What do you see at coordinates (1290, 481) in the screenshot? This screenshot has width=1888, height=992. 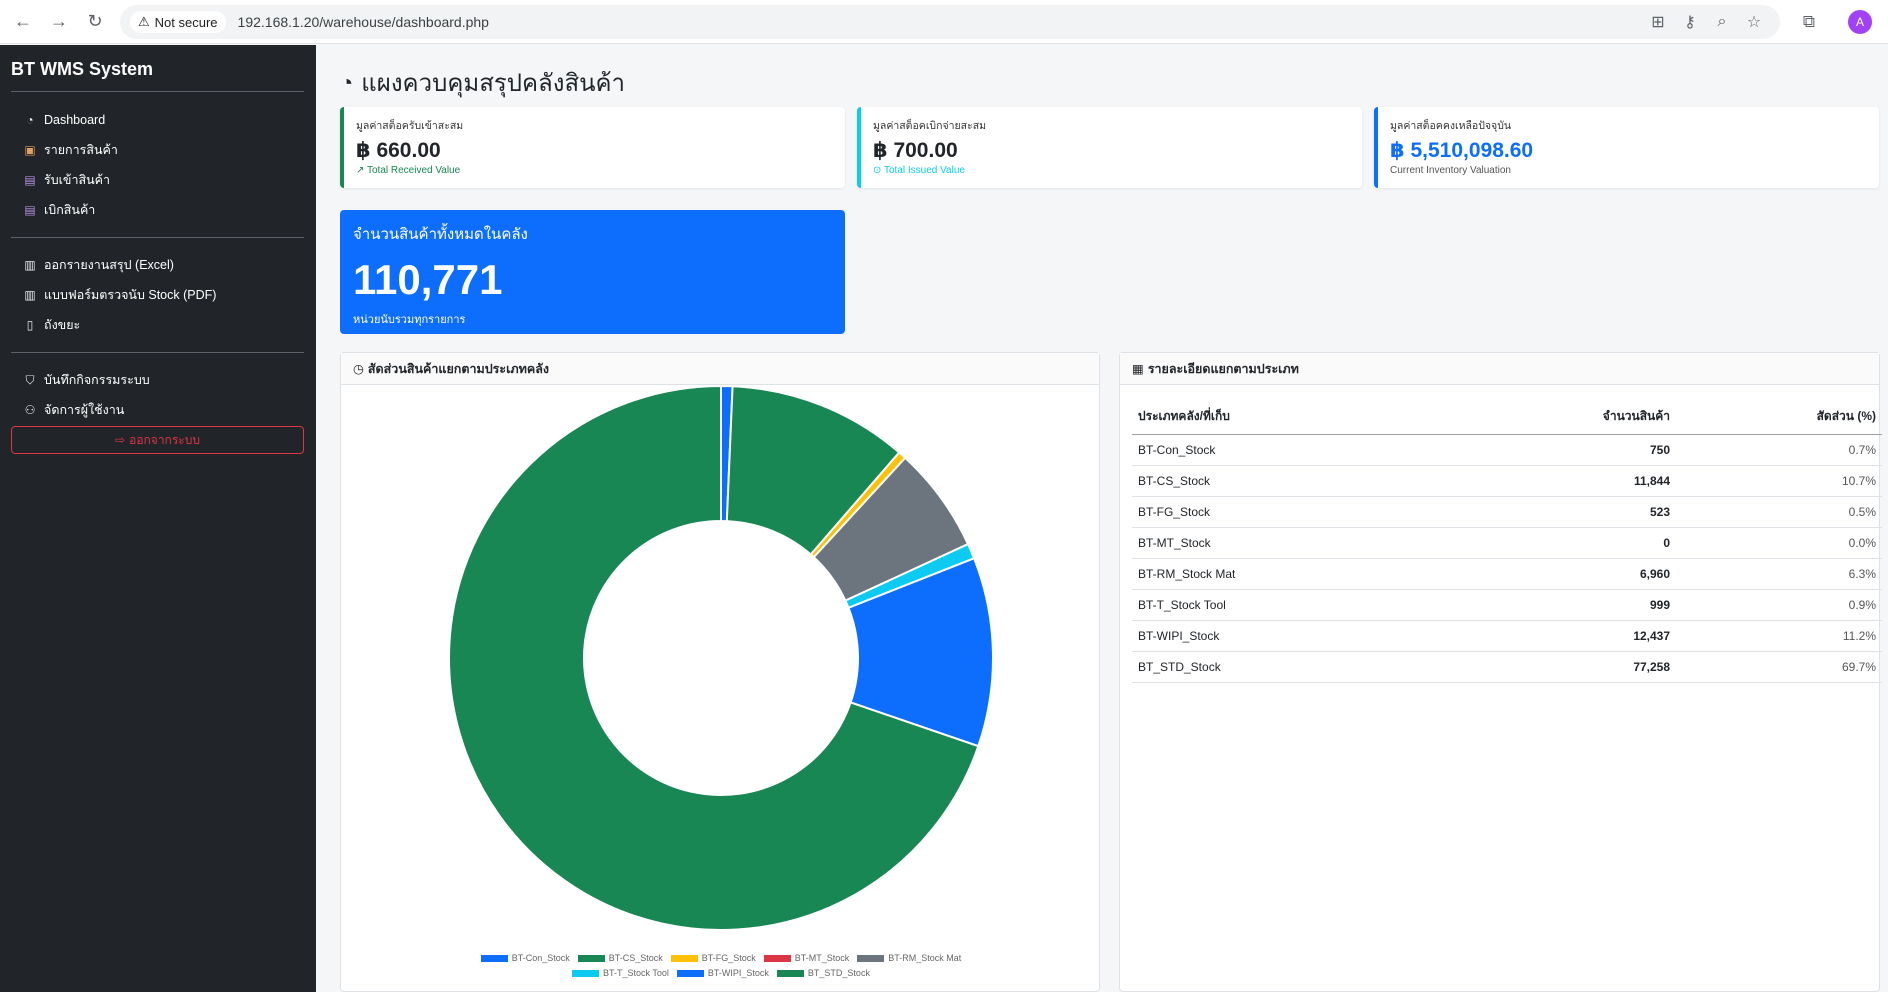 I see `category-cell: BT-CS_Stock` at bounding box center [1290, 481].